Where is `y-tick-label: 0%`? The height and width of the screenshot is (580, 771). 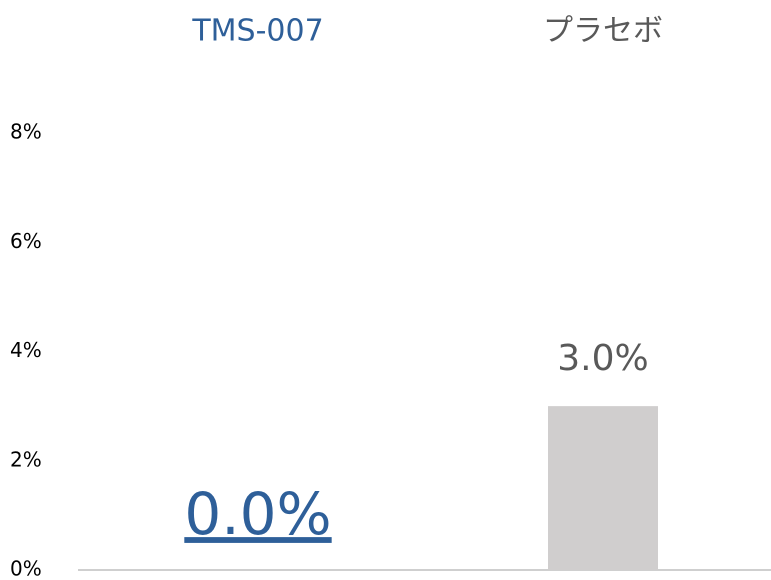
y-tick-label: 0% is located at coordinates (26, 568).